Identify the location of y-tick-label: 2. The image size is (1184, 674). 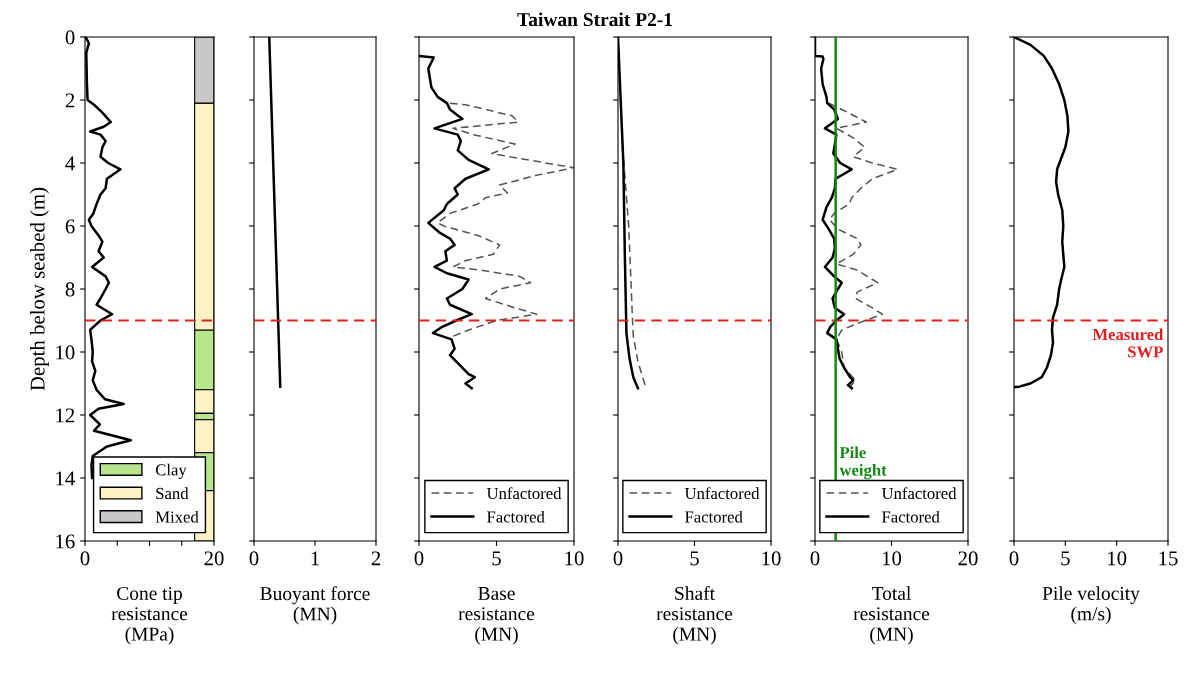
(70, 100).